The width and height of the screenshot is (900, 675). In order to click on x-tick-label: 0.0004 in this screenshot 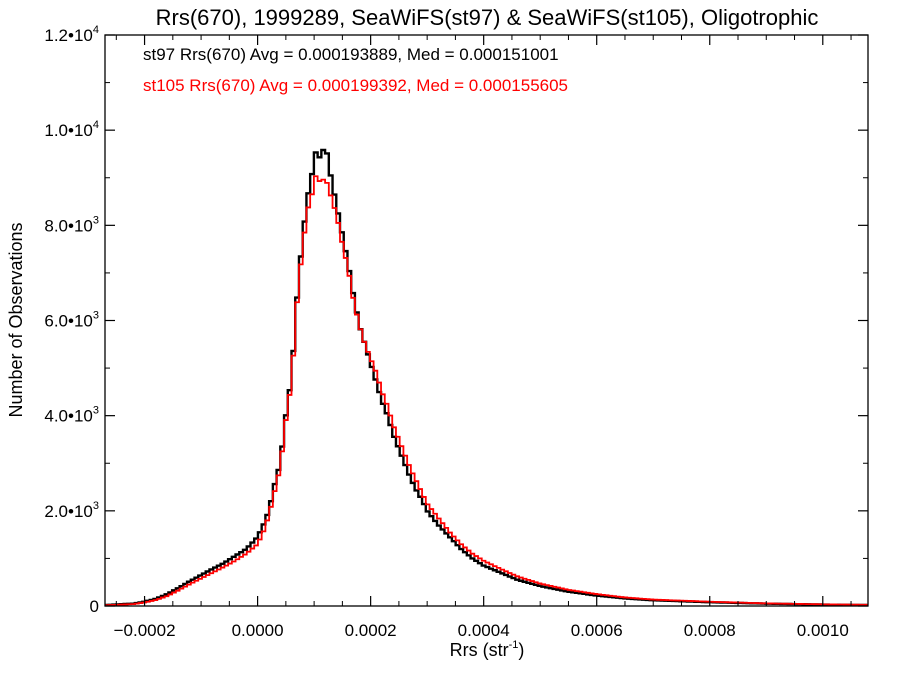, I will do `click(484, 630)`.